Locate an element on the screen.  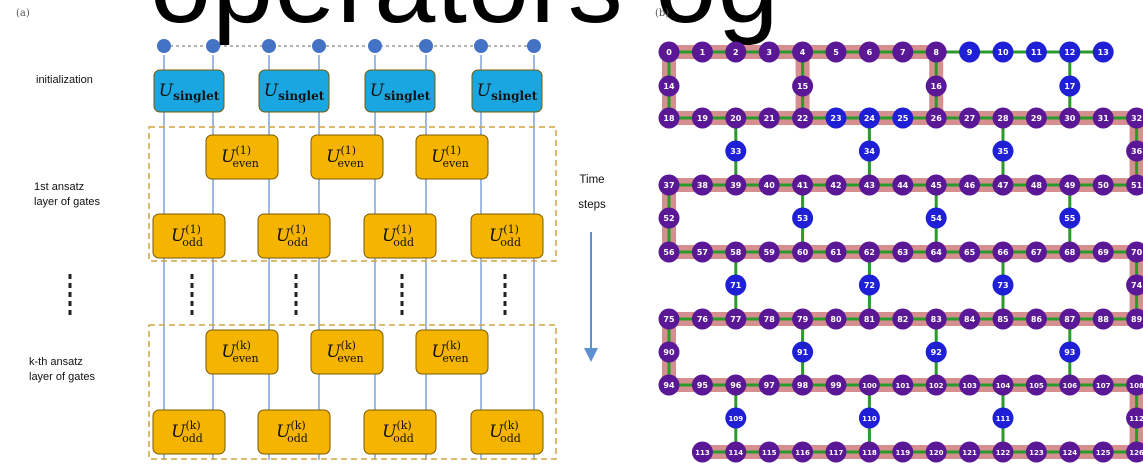
qubit-label: 11 is located at coordinates (1037, 52).